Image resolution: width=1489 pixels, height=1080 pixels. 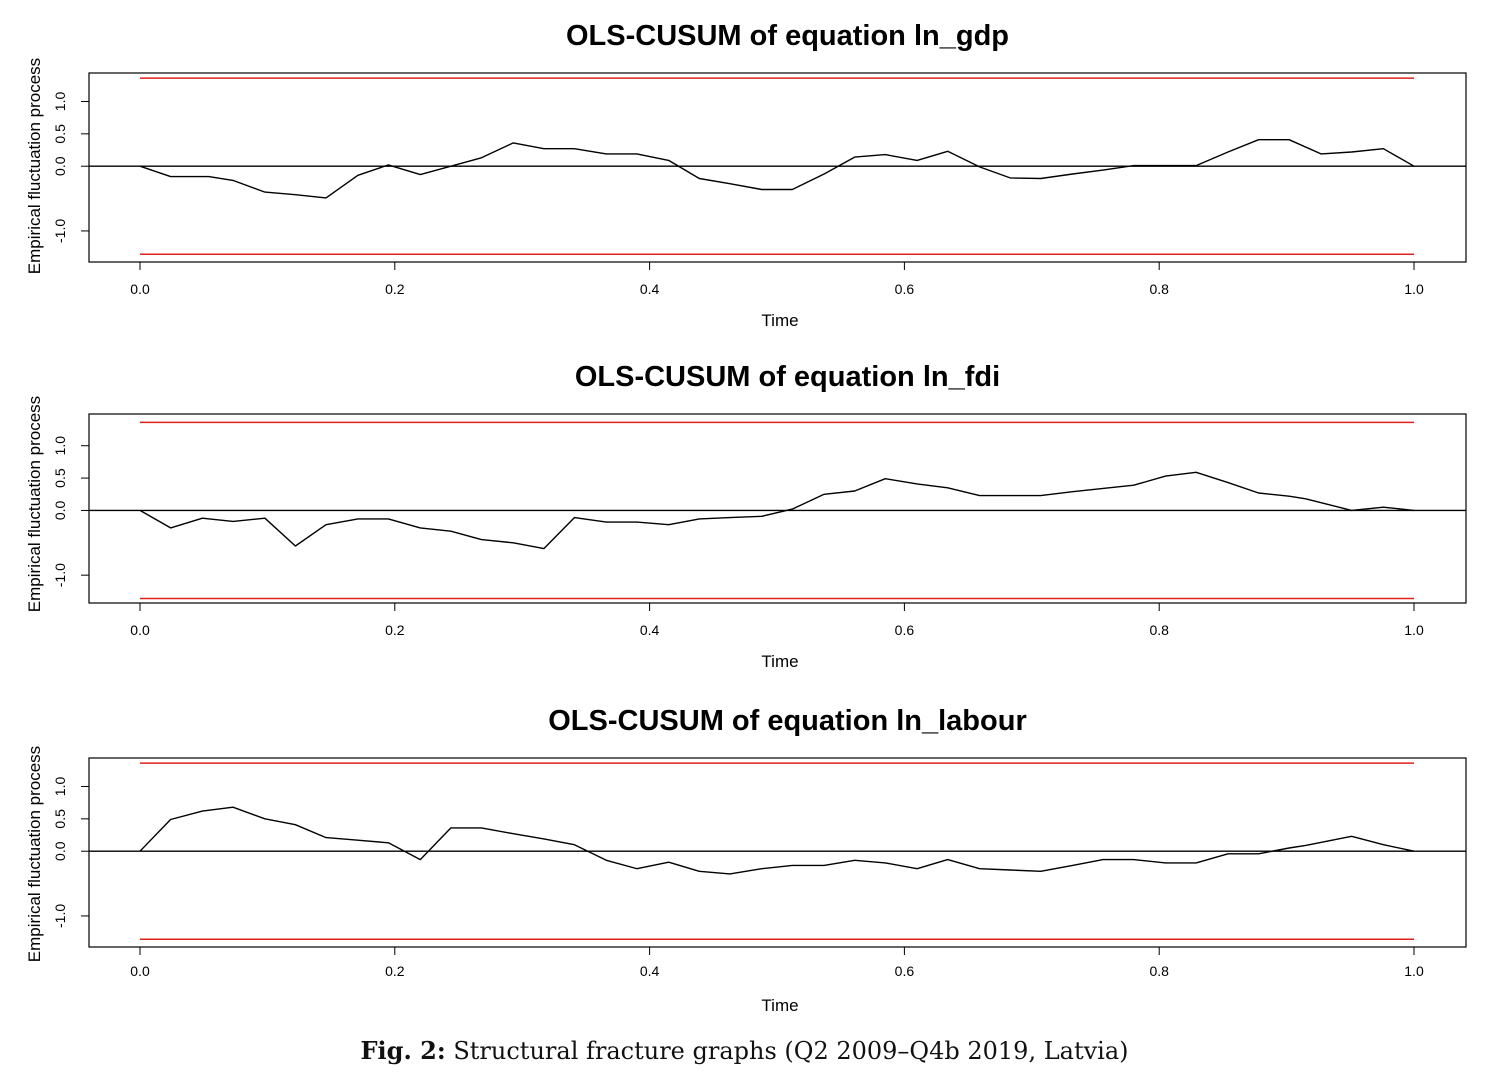 I want to click on chart-title: OLS-CUSUM of equation ln_fdi, so click(x=787, y=377).